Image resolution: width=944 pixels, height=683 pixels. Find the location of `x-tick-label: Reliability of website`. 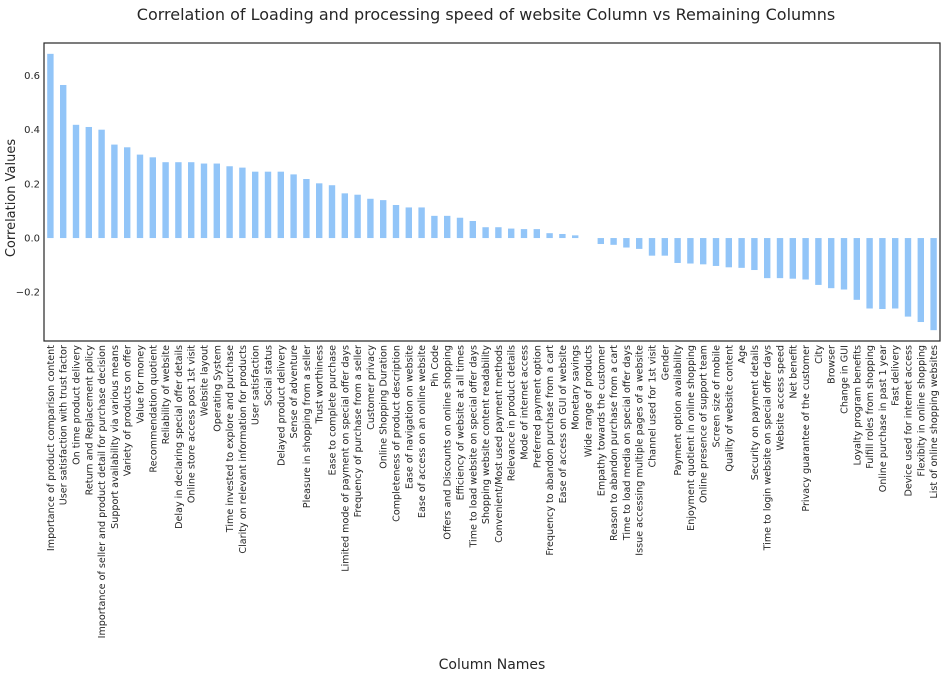

x-tick-label: Reliability of website is located at coordinates (166, 394).